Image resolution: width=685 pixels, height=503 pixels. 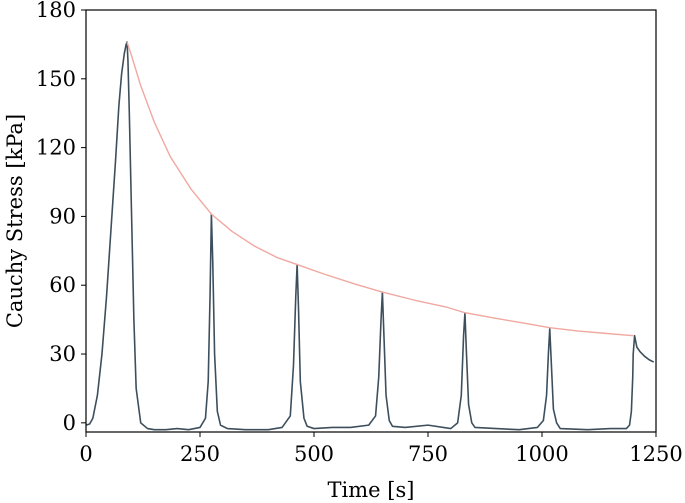 I want to click on y-tick-label: 90, so click(x=62, y=216).